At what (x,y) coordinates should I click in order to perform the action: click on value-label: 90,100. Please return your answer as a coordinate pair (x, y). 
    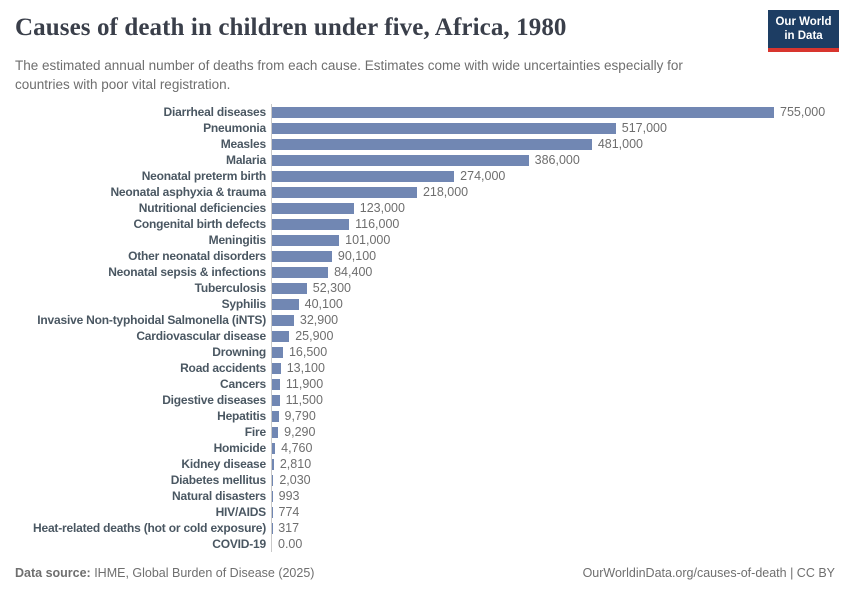
    Looking at the image, I should click on (357, 256).